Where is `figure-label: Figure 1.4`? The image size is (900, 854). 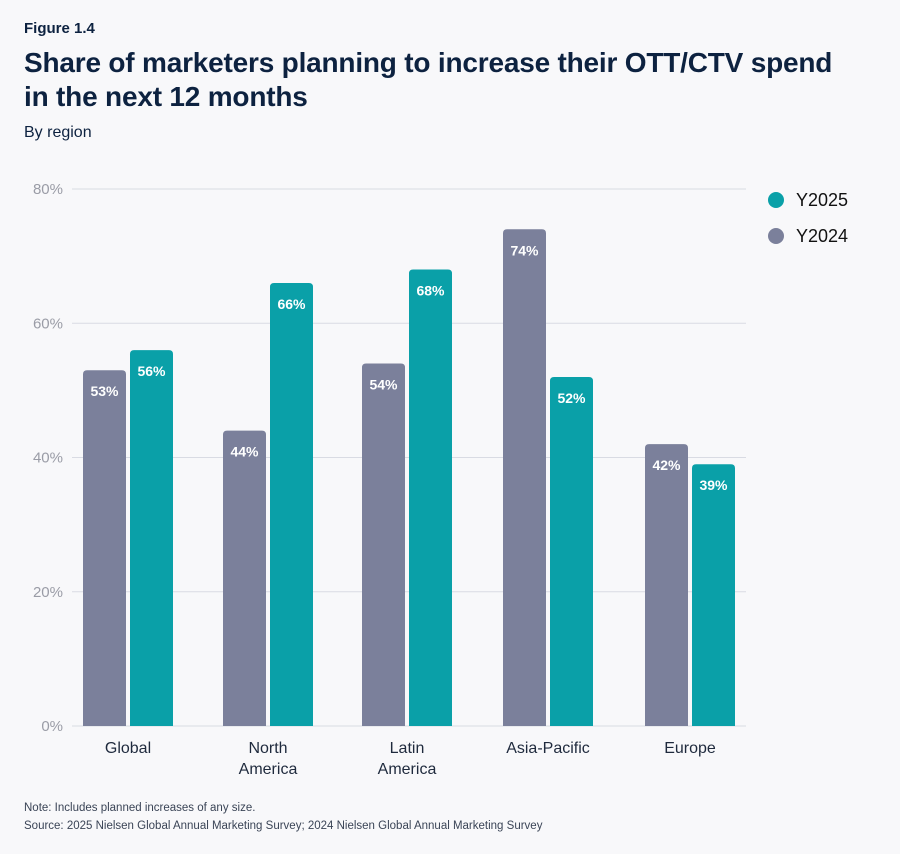 figure-label: Figure 1.4 is located at coordinates (59, 28).